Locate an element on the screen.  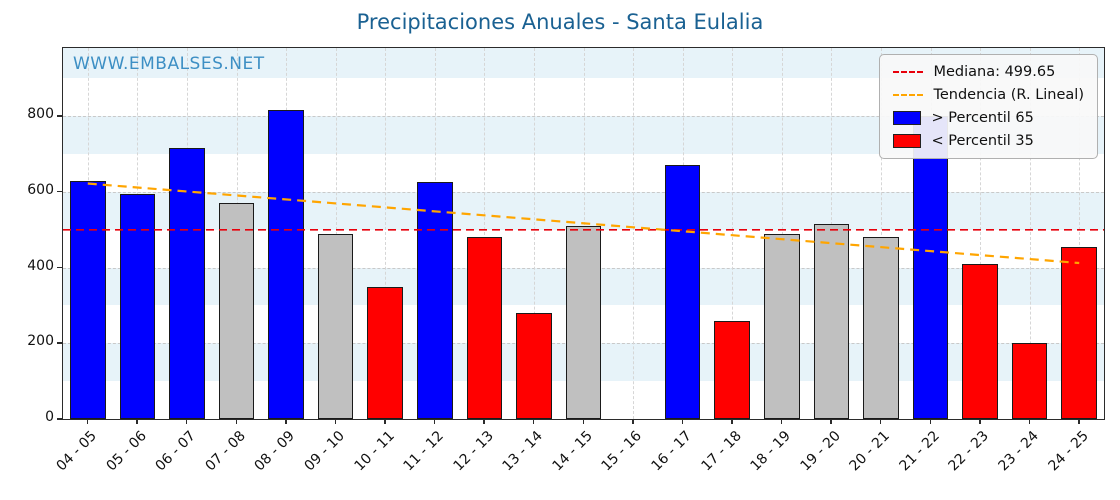
x-tick-label: 20 - 21 is located at coordinates (870, 451).